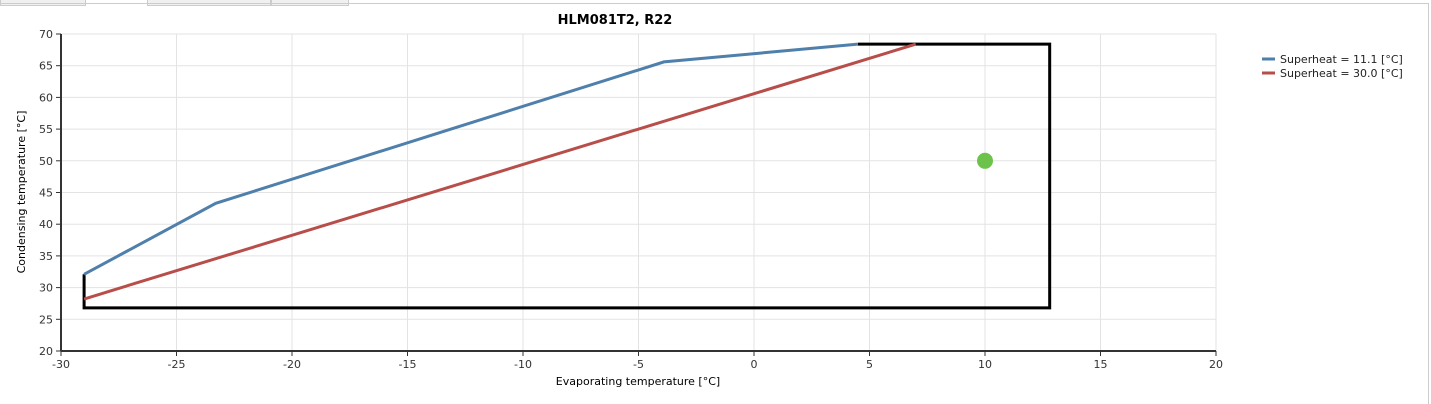  Describe the element at coordinates (21, 192) in the screenshot. I see `y-axis-label: Condensing temperature [°C]` at that location.